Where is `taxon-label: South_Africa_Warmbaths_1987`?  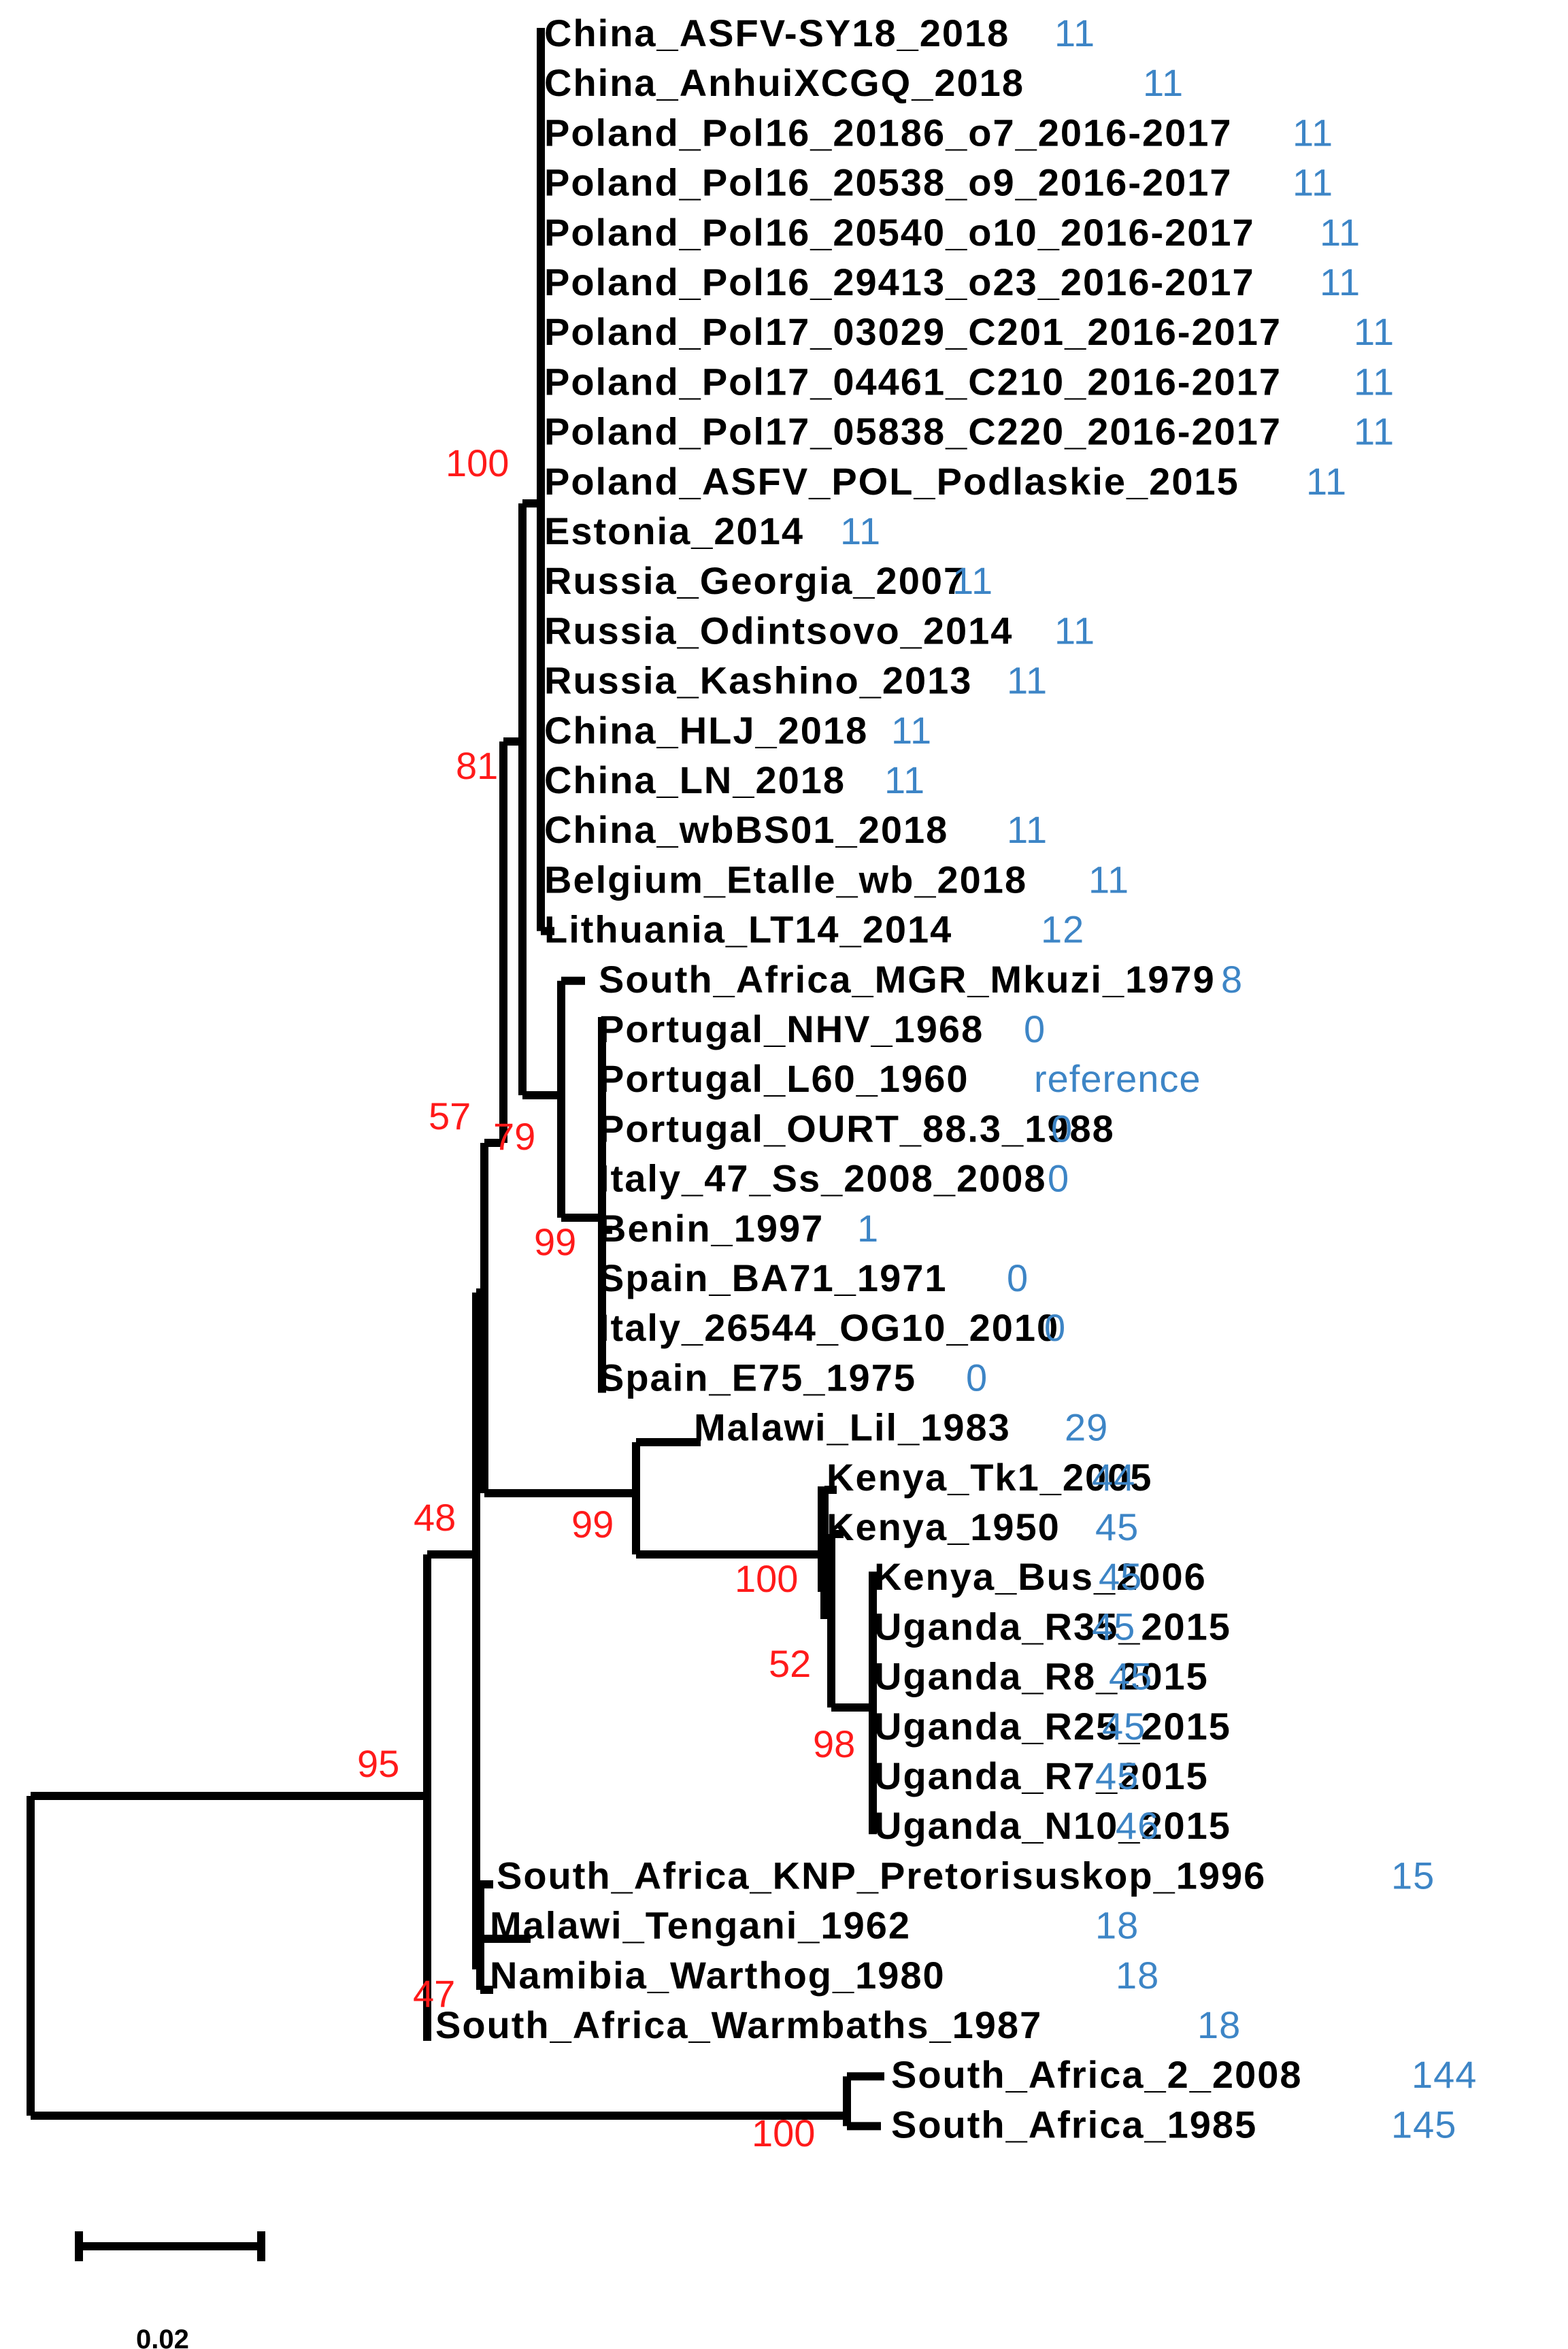
taxon-label: South_Africa_Warmbaths_1987 is located at coordinates (738, 2024).